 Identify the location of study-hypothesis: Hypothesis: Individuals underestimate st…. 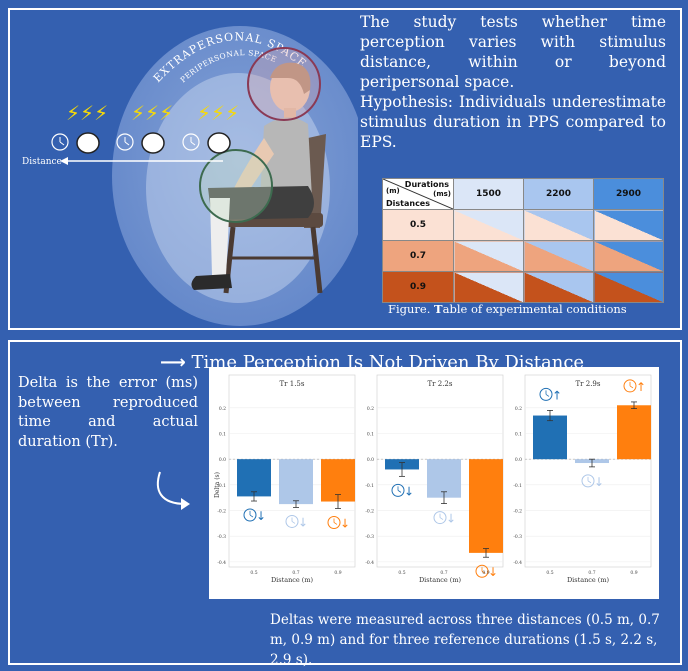
(513, 122).